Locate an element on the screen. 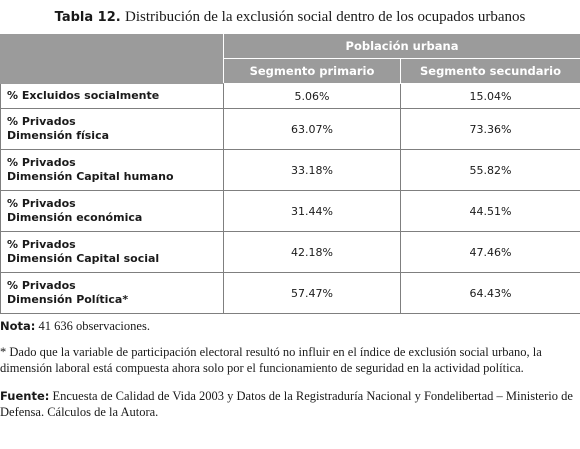  header-row-segments: Segmento primario Segmento secundario is located at coordinates (290, 71).